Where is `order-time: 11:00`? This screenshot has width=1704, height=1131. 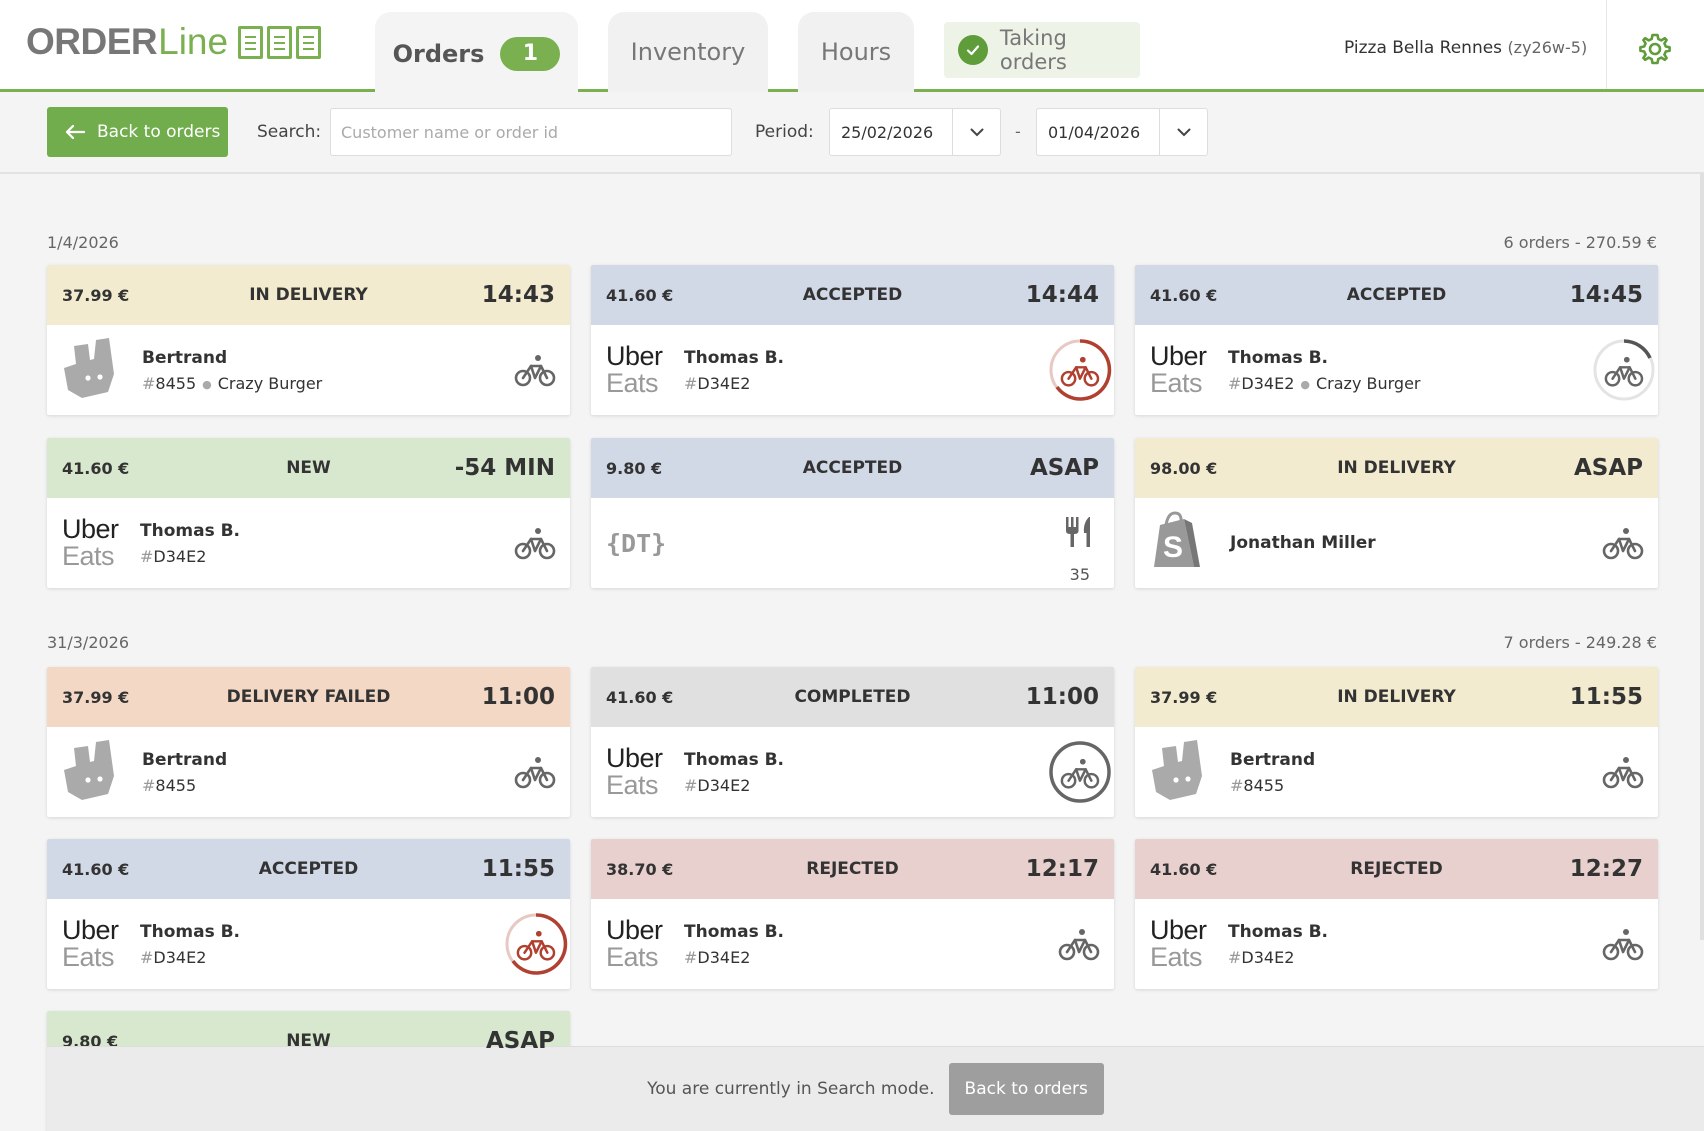 order-time: 11:00 is located at coordinates (518, 697).